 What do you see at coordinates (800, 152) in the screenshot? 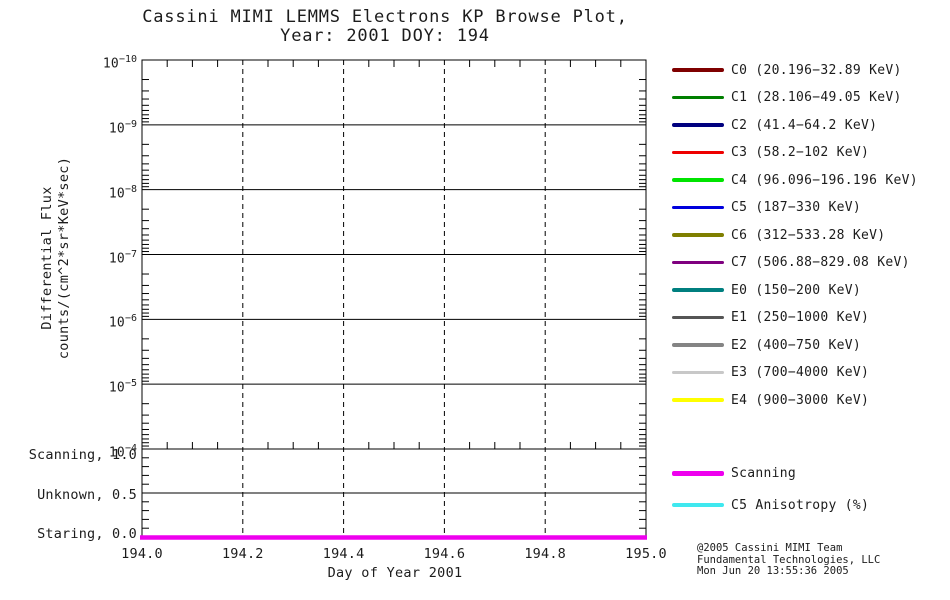
I see `legend-entry-C3-label: C3 (58.2−102 KeV)` at bounding box center [800, 152].